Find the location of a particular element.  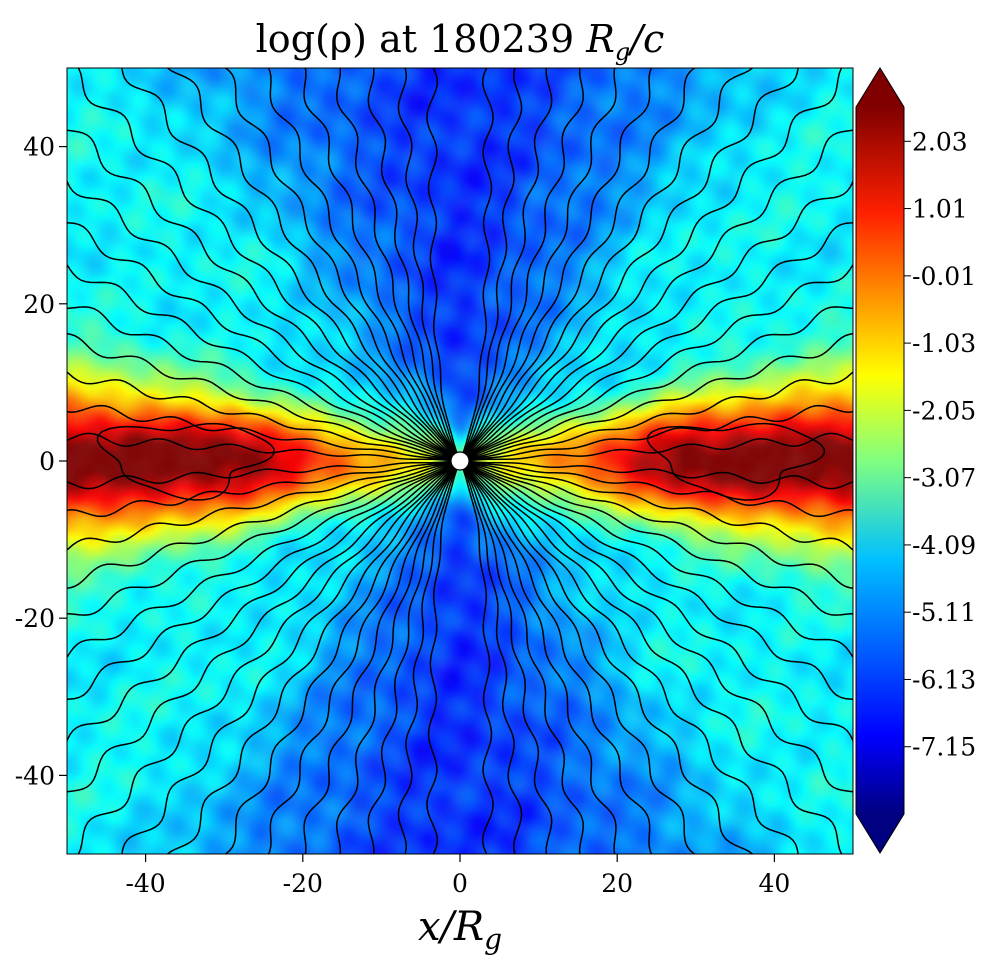

colorbar-tick-label: -6.13 is located at coordinates (944, 679).